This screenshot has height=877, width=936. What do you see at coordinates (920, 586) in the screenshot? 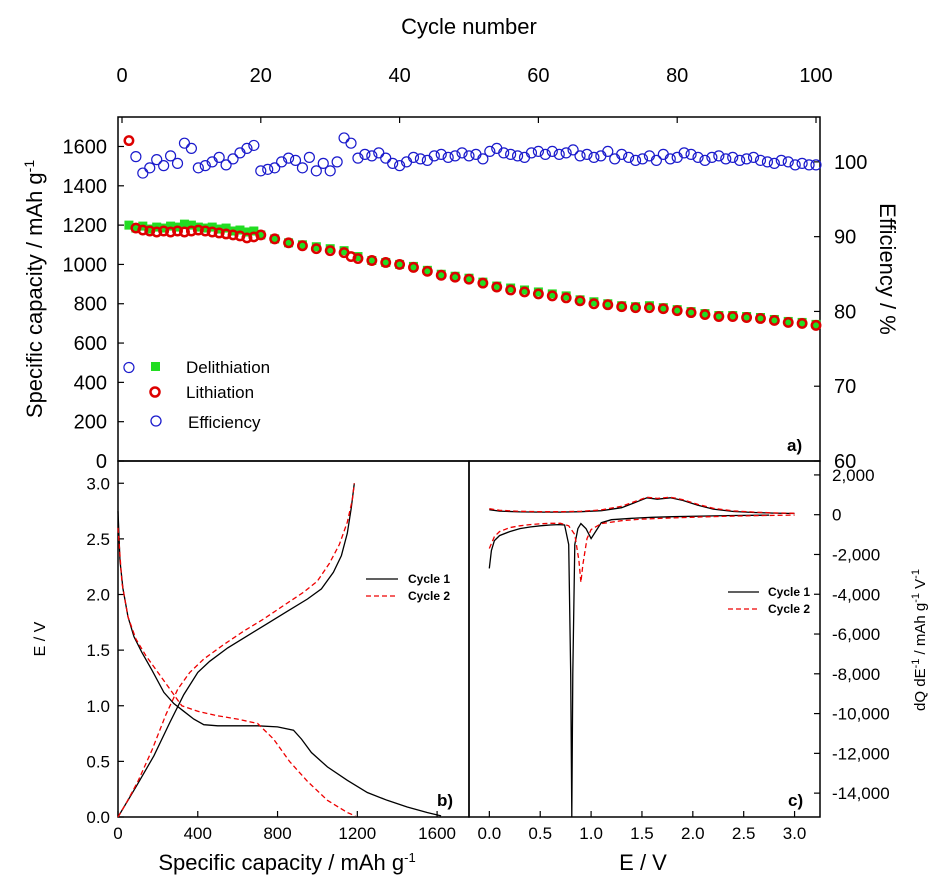
I see `panel-c-ylabel-end: V` at bounding box center [920, 586].